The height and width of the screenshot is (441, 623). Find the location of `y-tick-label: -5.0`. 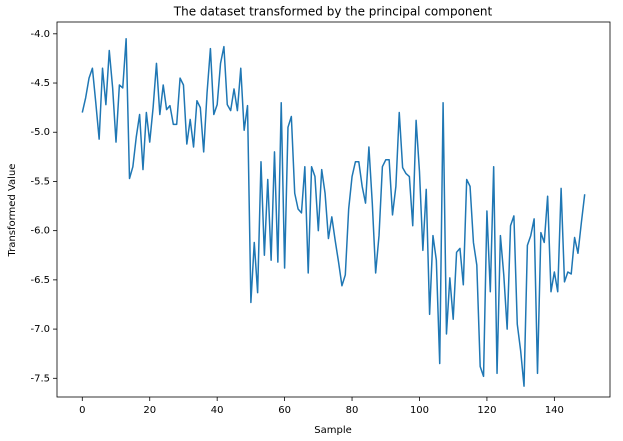

y-tick-label: -5.0 is located at coordinates (40, 132).